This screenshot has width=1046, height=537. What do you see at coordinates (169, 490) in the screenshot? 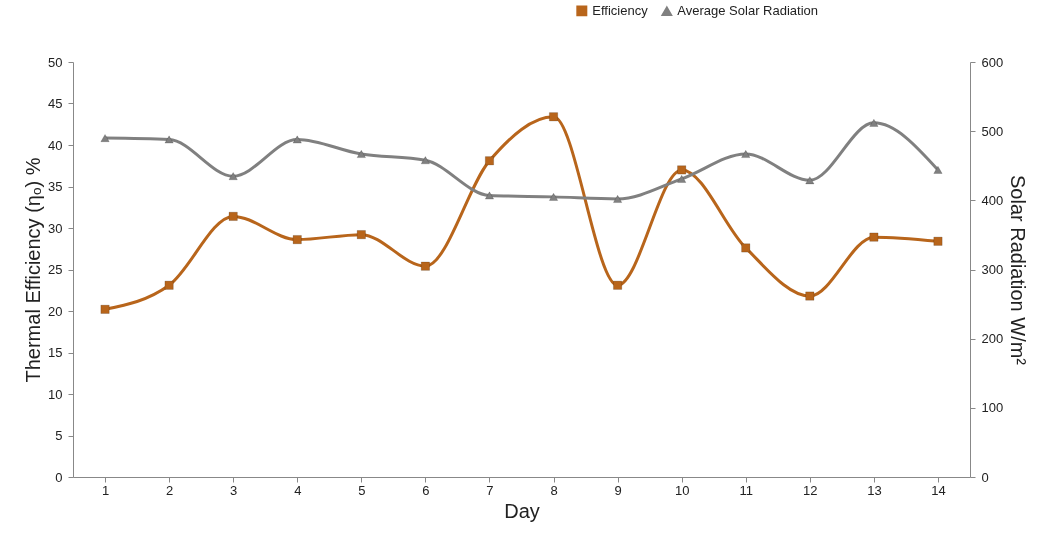
I see `x-tick-label: 2` at bounding box center [169, 490].